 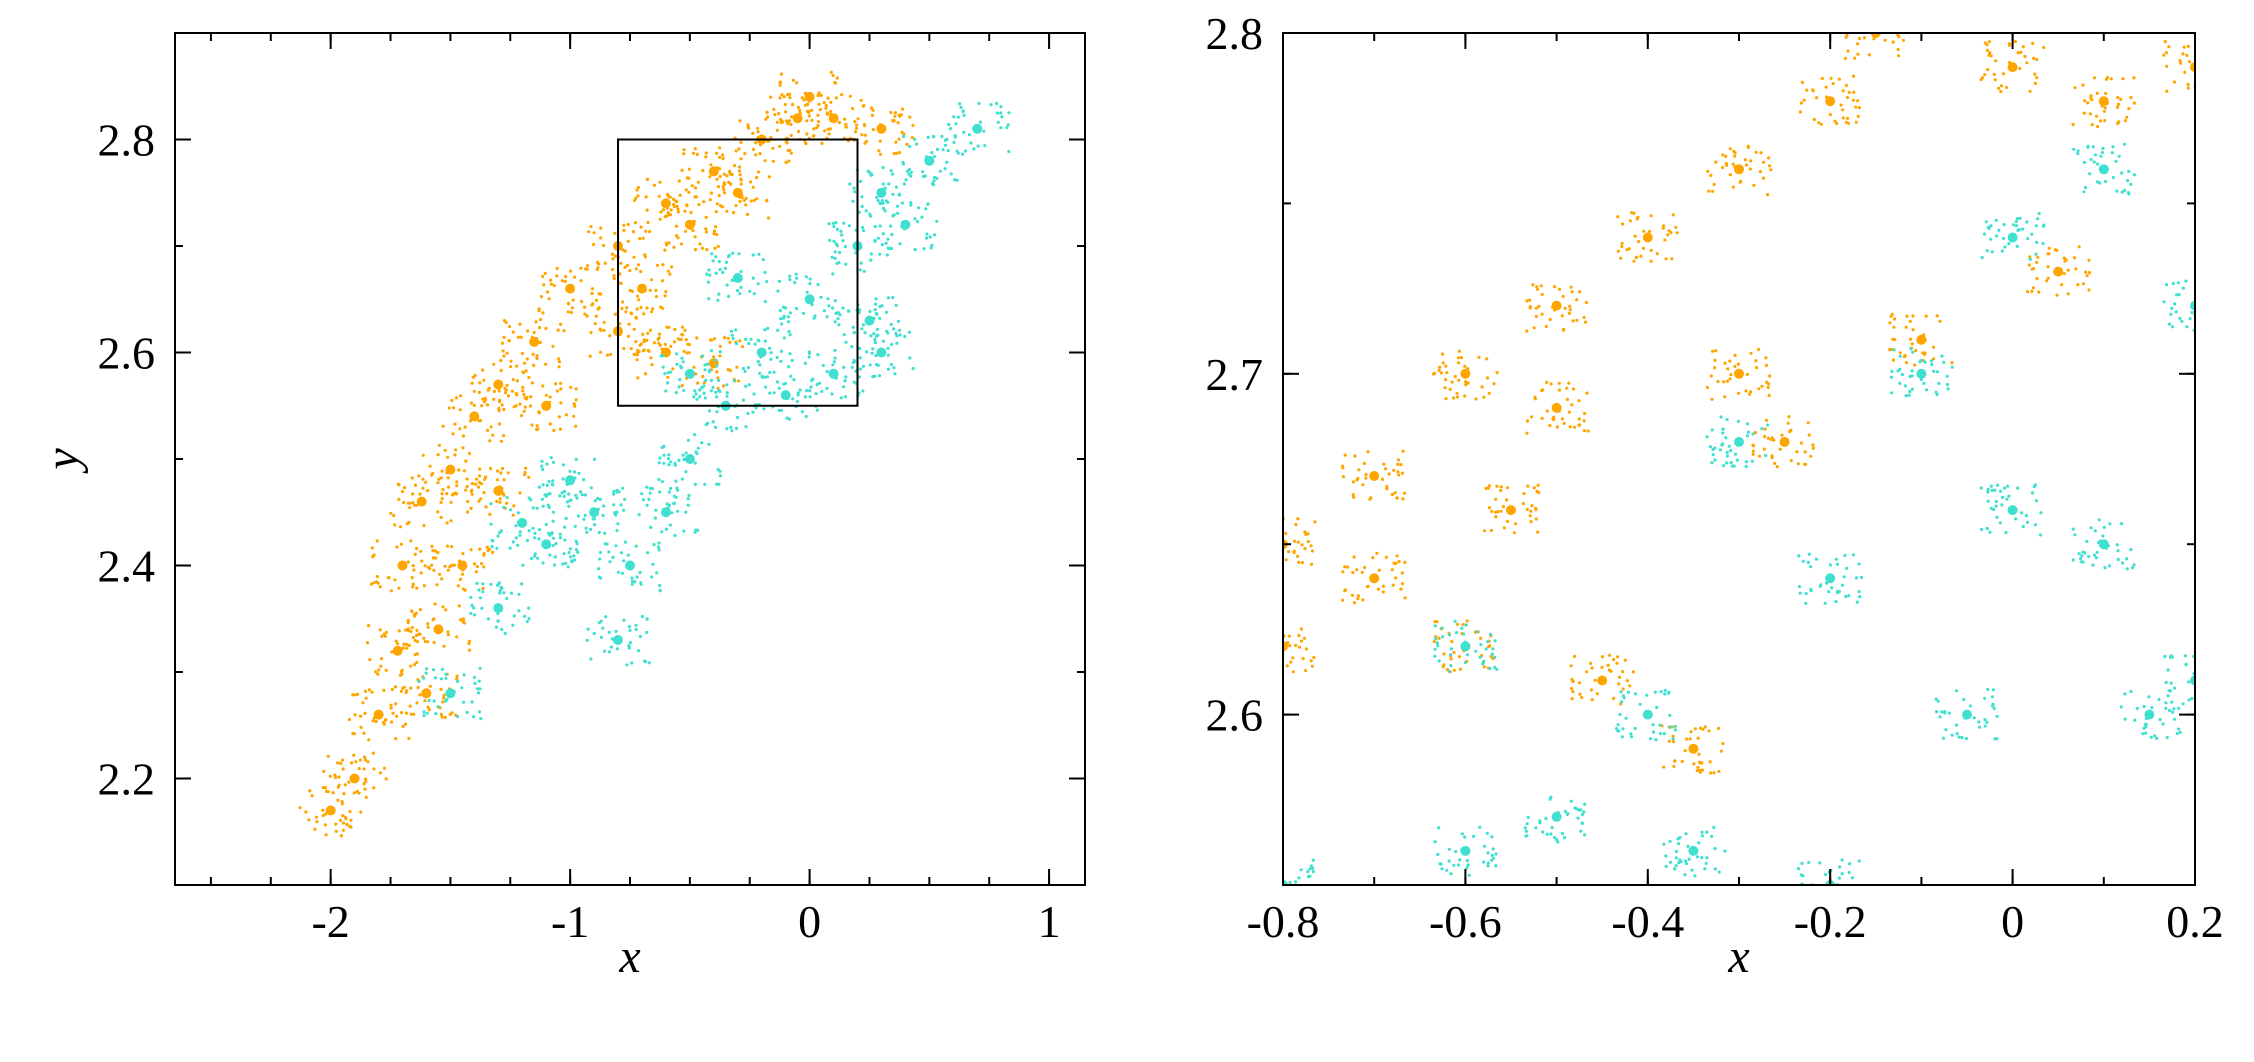 What do you see at coordinates (438, 629) in the screenshot?
I see `left-series-0-point` at bounding box center [438, 629].